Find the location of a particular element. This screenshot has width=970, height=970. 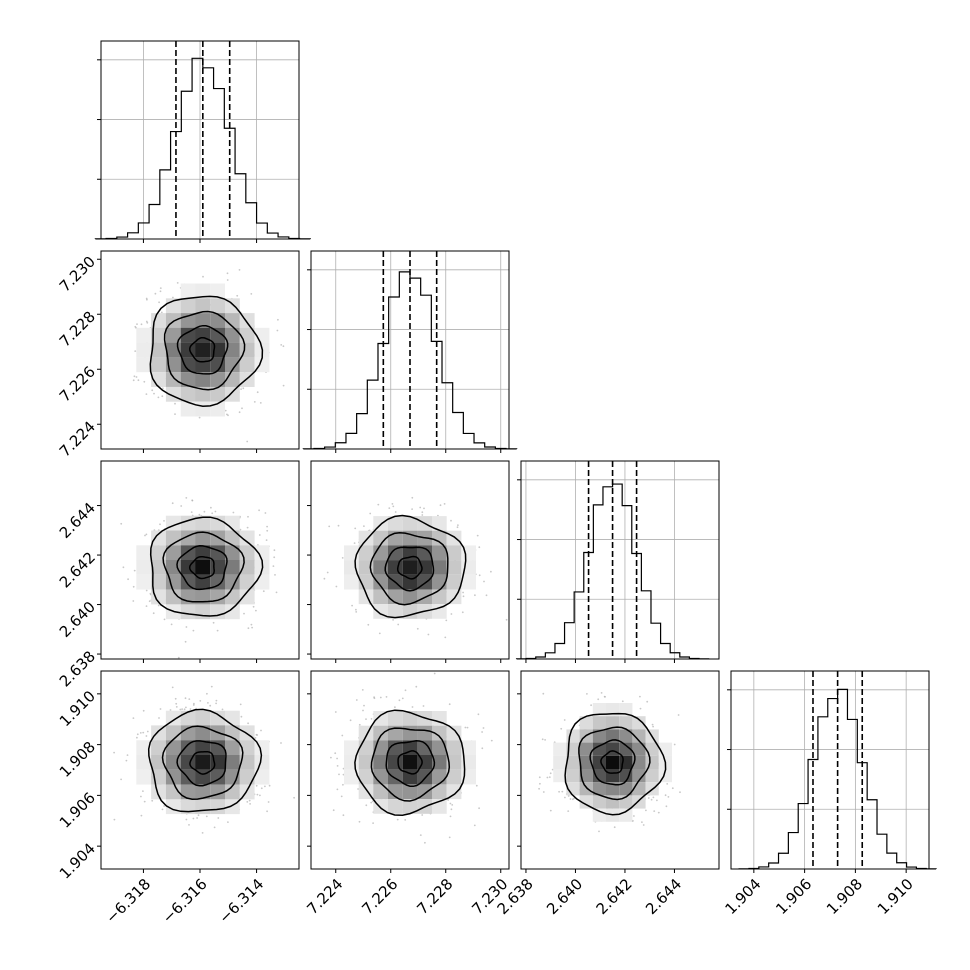

x-tick-label: 7.228 is located at coordinates (434, 896).